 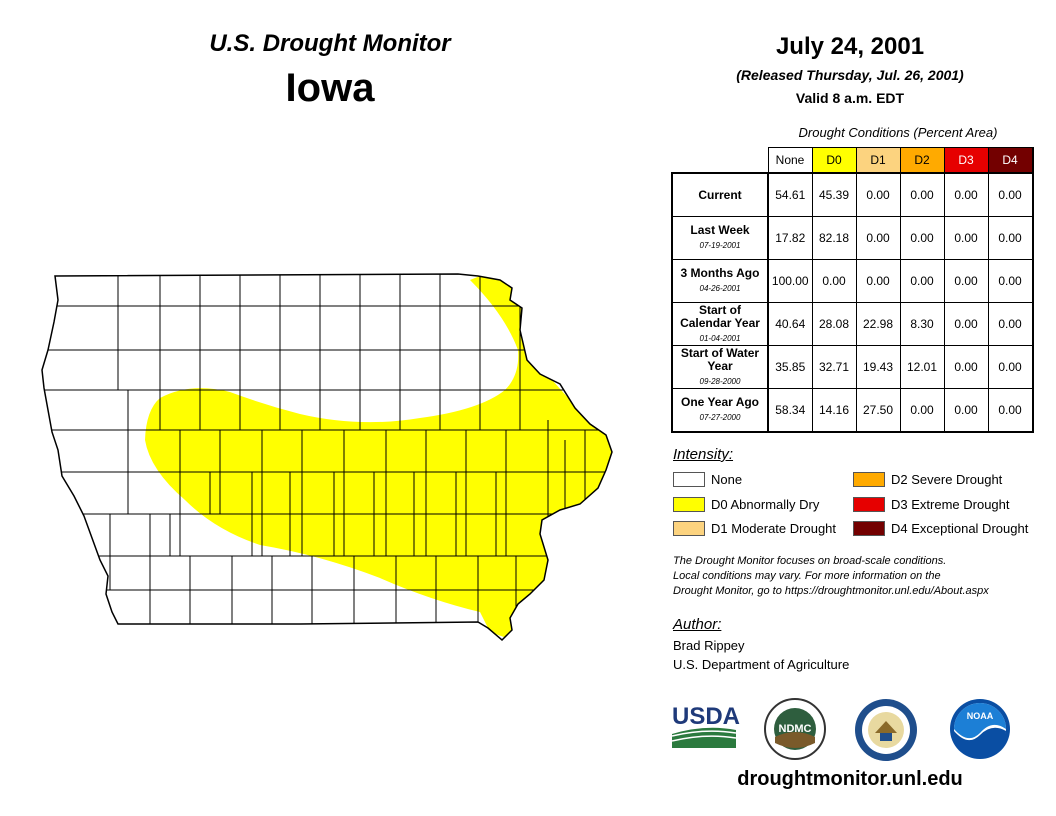 What do you see at coordinates (878, 410) in the screenshot?
I see `table-cell: 27.50` at bounding box center [878, 410].